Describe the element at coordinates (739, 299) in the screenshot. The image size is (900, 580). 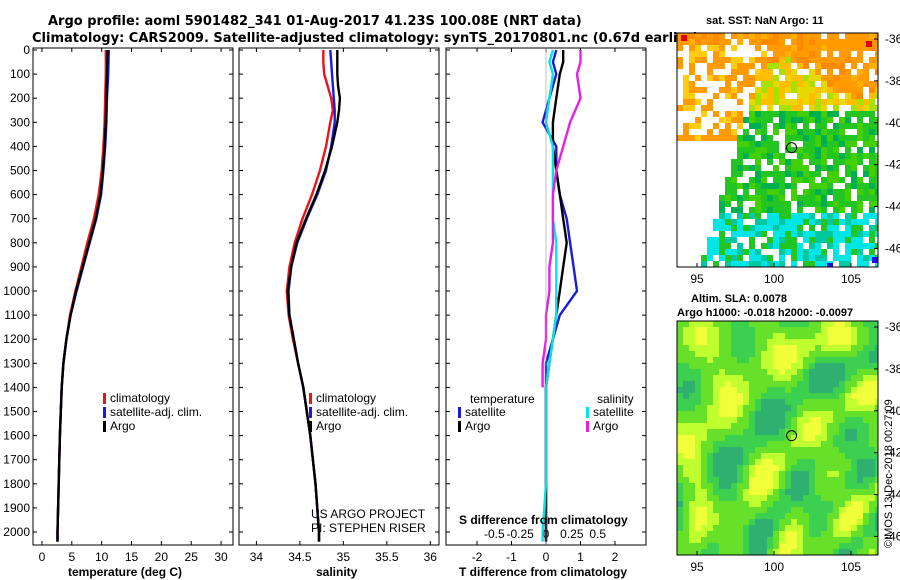
I see `sla-map-title-1: Altim. SLA: 0.0078` at that location.